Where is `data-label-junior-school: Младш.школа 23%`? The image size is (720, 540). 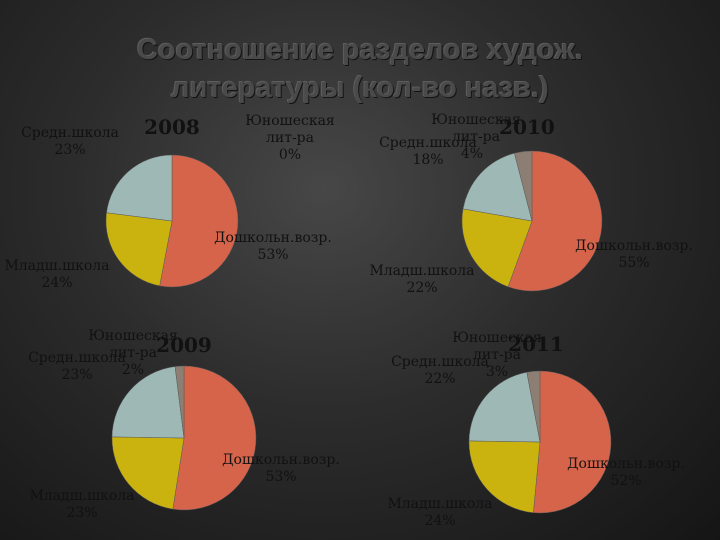
data-label-junior-school: Младш.школа 23% is located at coordinates (81, 504).